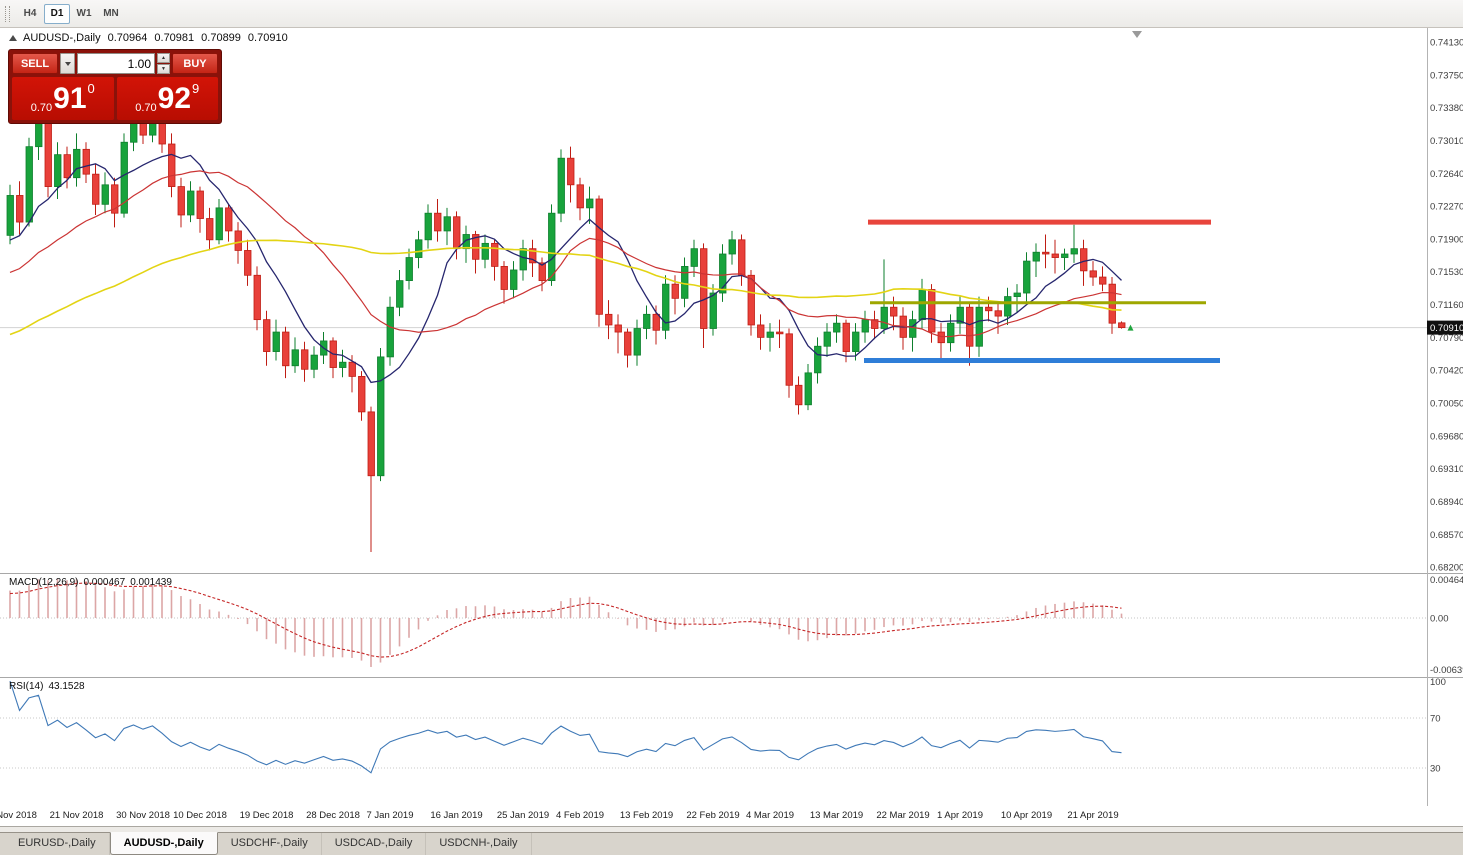 This screenshot has height=855, width=1463. What do you see at coordinates (1435, 719) in the screenshot?
I see `svg-text: 70` at bounding box center [1435, 719].